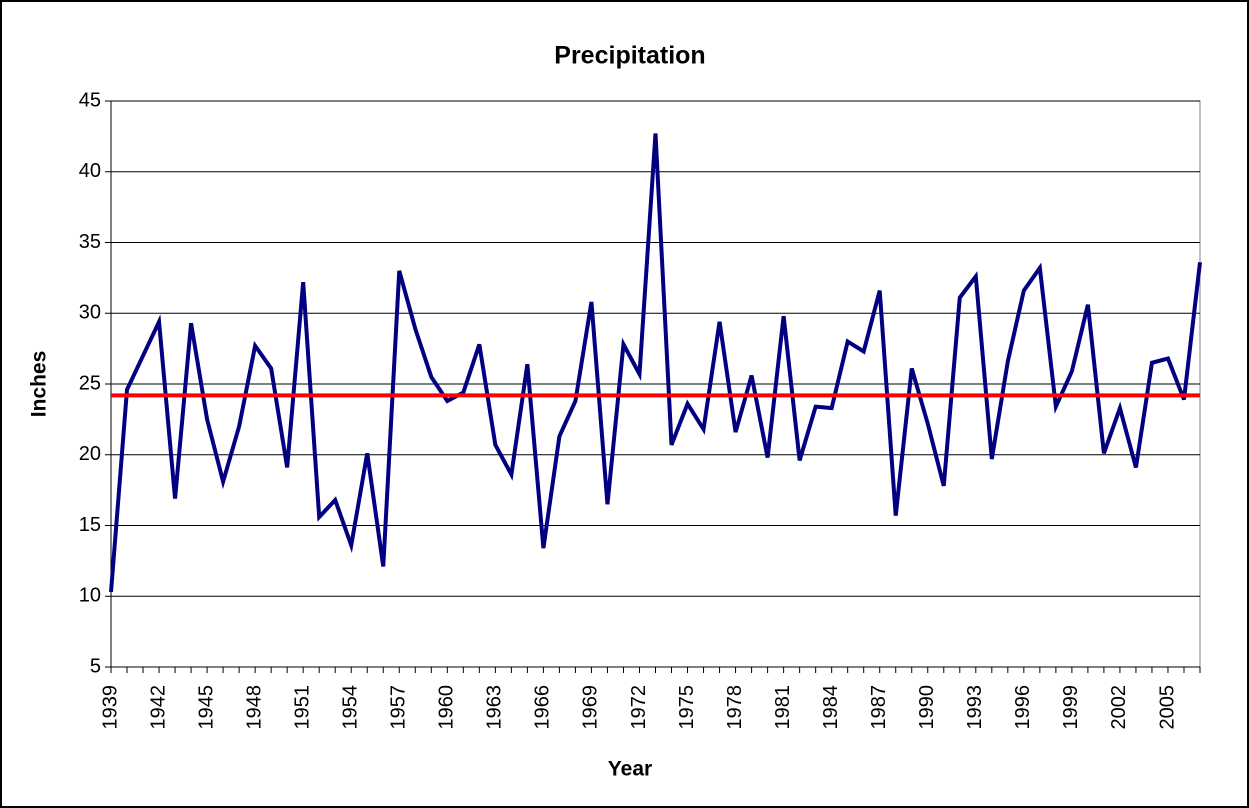  Describe the element at coordinates (206, 707) in the screenshot. I see `x-tick-label: 1945` at that location.